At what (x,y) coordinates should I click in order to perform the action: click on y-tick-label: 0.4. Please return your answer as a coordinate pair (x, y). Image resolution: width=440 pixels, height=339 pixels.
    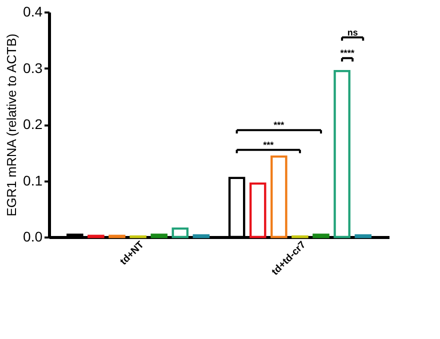
    Looking at the image, I should click on (33, 12).